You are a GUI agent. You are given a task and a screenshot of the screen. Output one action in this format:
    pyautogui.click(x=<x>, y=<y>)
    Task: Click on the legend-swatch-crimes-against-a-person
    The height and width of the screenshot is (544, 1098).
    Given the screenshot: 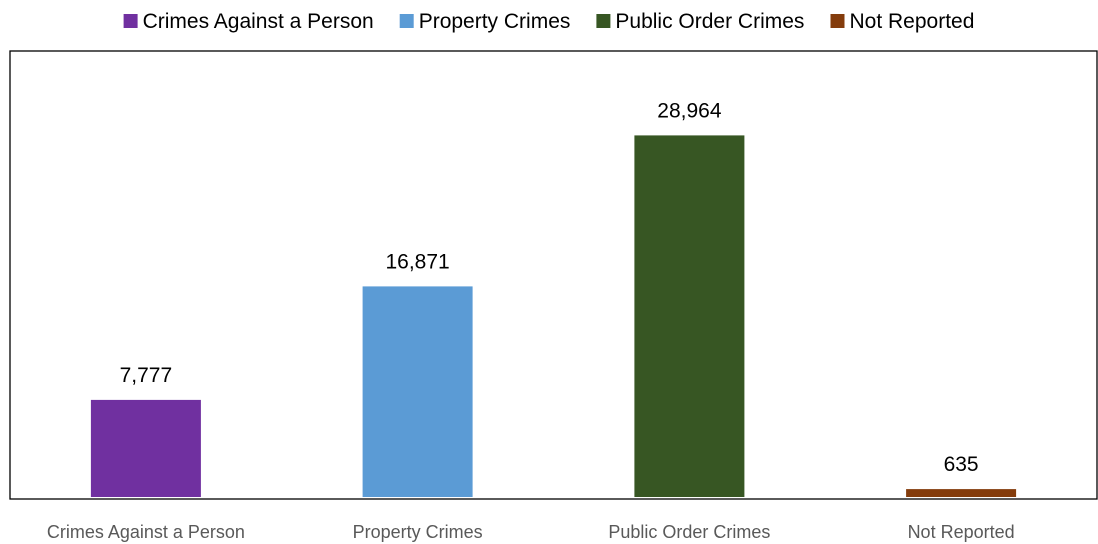 What is the action you would take?
    pyautogui.click(x=130, y=21)
    